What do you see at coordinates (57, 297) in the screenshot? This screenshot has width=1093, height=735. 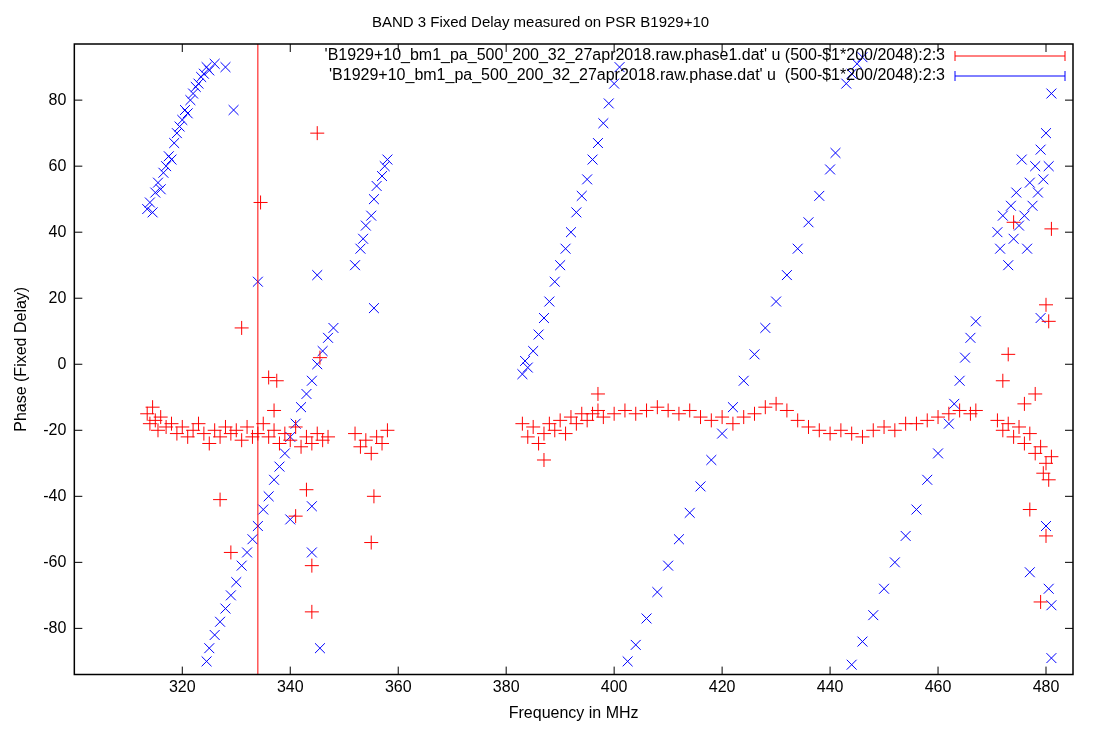 I see `y-tick-label: 20` at bounding box center [57, 297].